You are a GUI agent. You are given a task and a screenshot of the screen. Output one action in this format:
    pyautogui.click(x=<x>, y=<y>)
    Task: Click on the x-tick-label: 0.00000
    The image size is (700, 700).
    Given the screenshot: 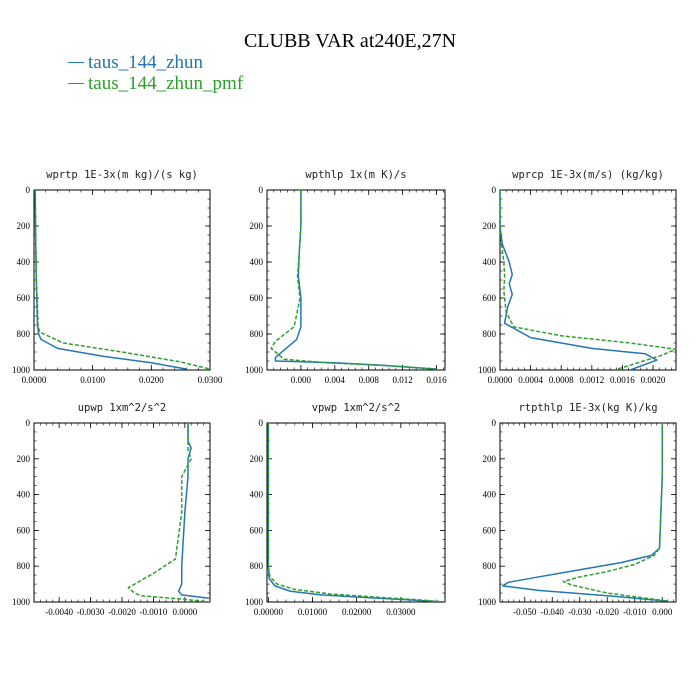 What is the action you would take?
    pyautogui.click(x=269, y=612)
    